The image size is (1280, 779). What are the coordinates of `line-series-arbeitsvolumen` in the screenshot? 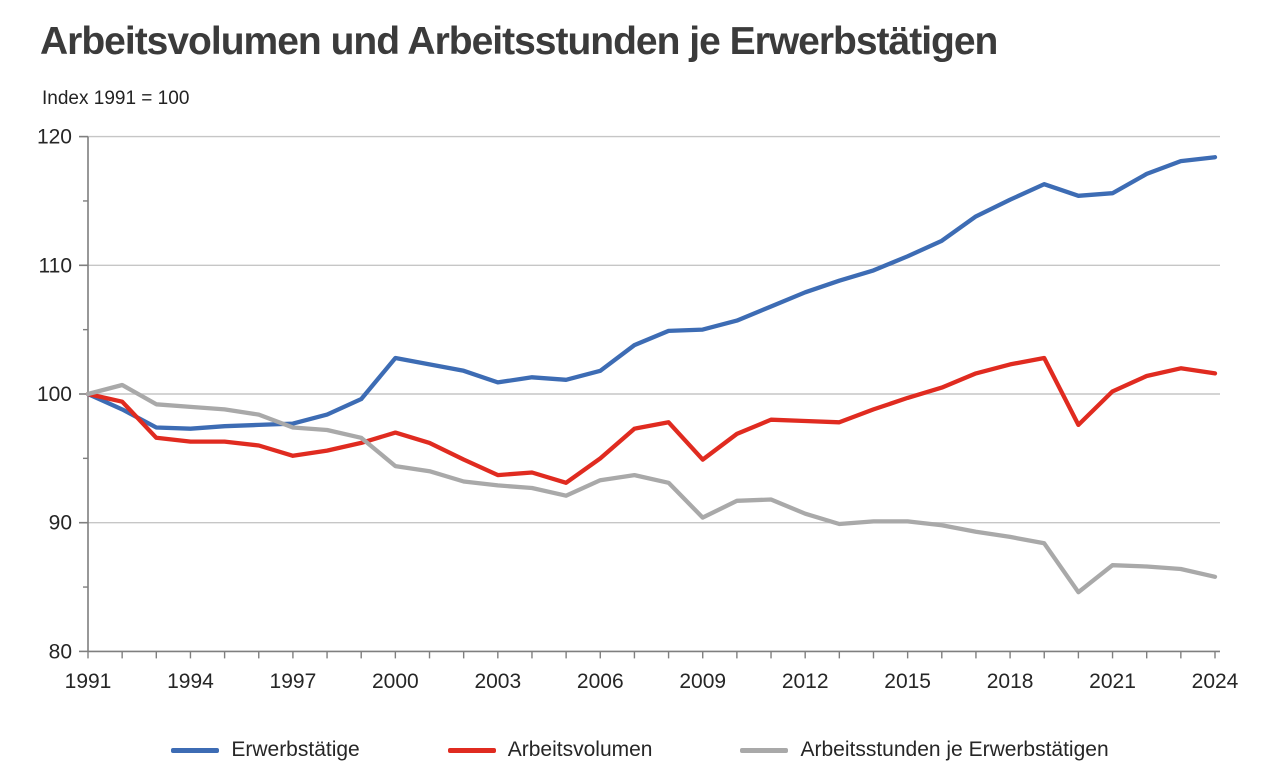 It's located at (651, 420).